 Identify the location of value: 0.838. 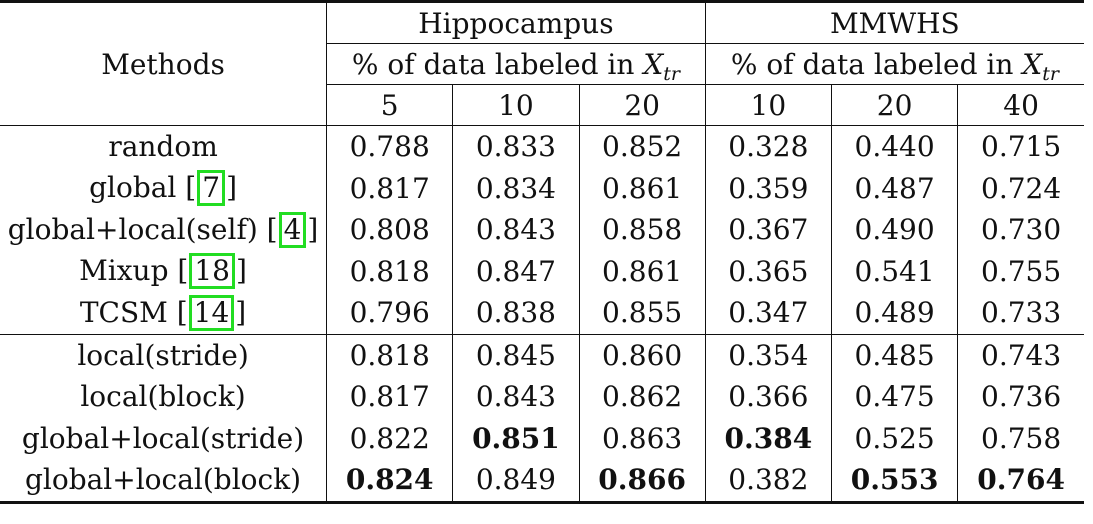
(515, 313).